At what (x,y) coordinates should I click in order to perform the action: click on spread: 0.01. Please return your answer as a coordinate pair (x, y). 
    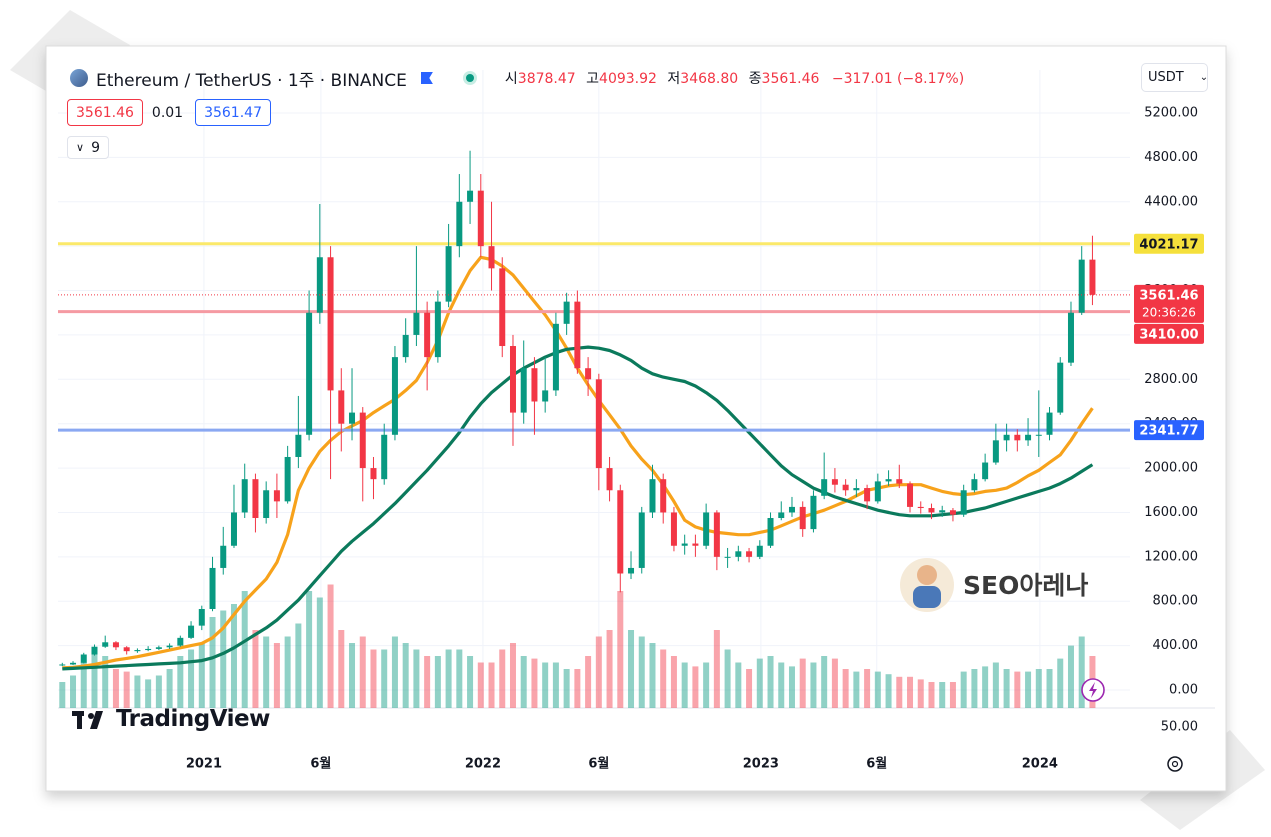
    Looking at the image, I should click on (167, 112).